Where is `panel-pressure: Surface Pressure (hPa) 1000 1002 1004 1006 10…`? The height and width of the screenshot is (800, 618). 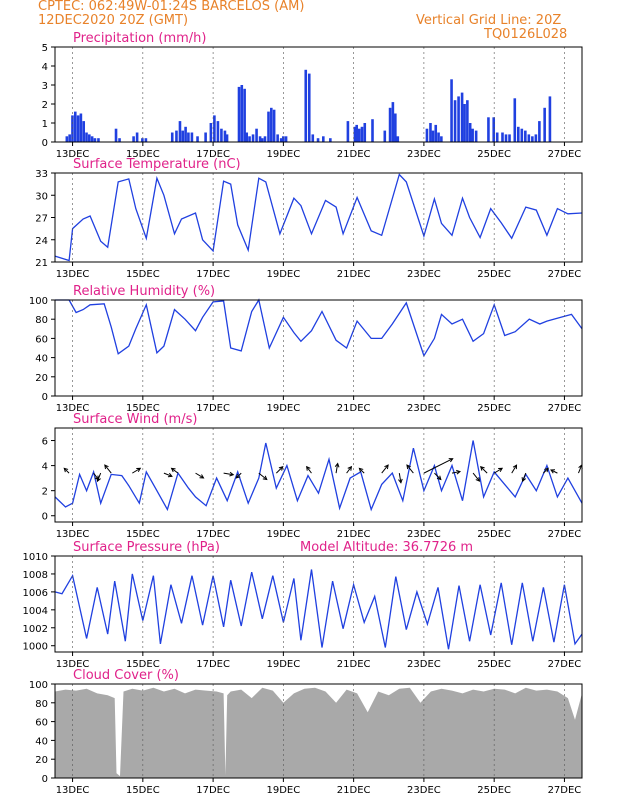 panel-pressure: Surface Pressure (hPa) 1000 1002 1004 1006 10… is located at coordinates (303, 605).